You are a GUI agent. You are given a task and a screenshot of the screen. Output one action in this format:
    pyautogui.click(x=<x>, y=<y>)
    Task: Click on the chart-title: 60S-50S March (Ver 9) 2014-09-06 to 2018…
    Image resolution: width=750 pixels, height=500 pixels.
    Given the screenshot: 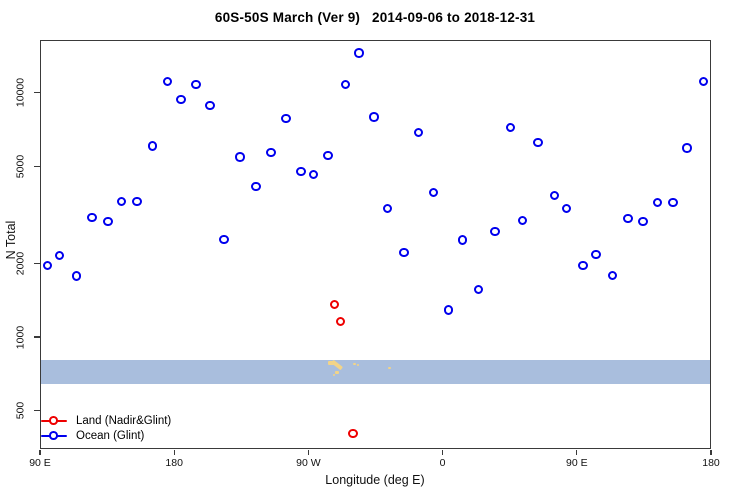 What is the action you would take?
    pyautogui.click(x=375, y=17)
    